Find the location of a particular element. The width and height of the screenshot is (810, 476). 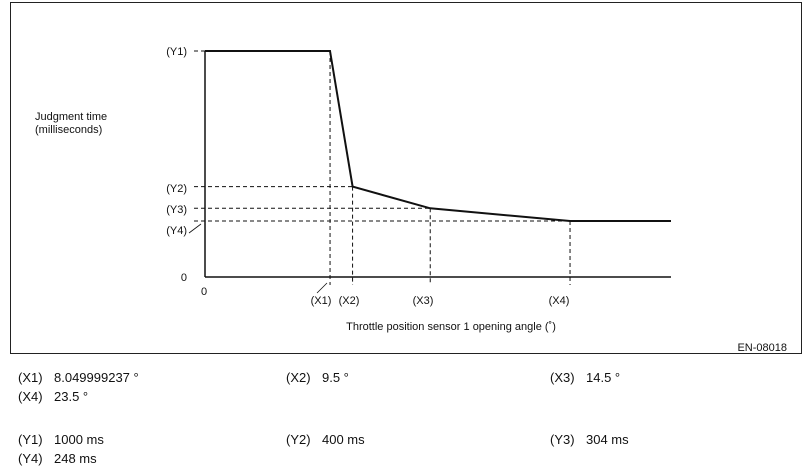

x-tick-label: (X1) is located at coordinates (321, 301).